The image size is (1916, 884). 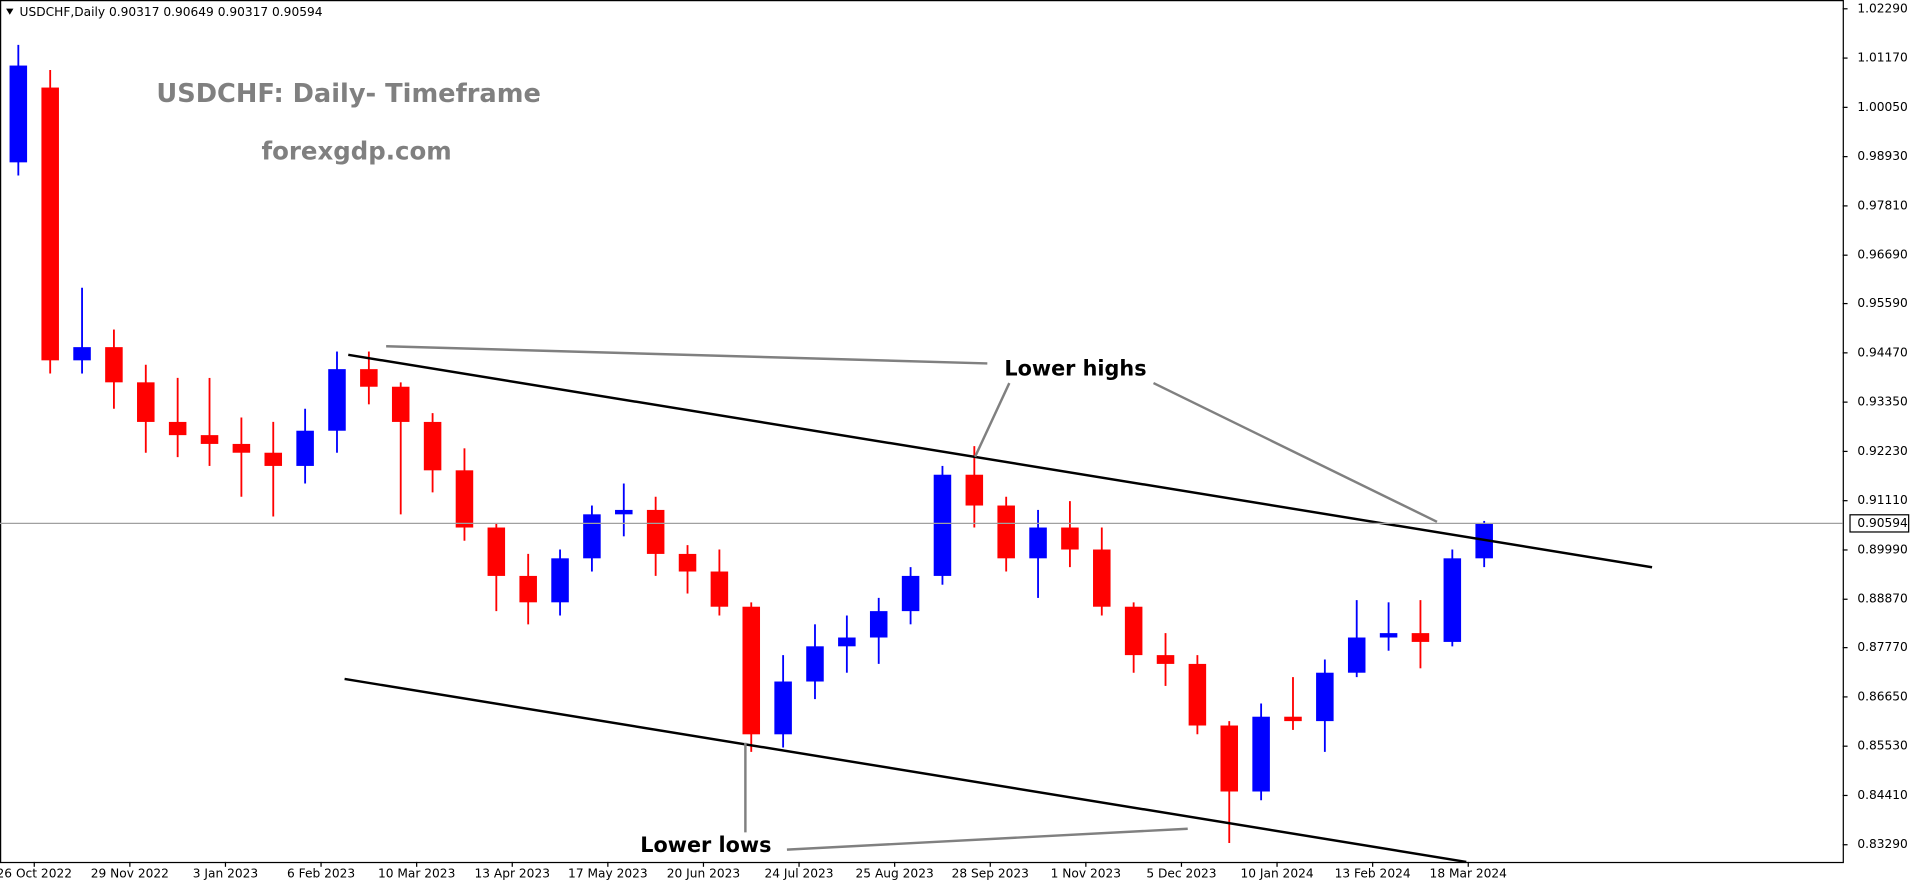 I want to click on x-tick-label: 28 Sep 2023, so click(x=990, y=874).